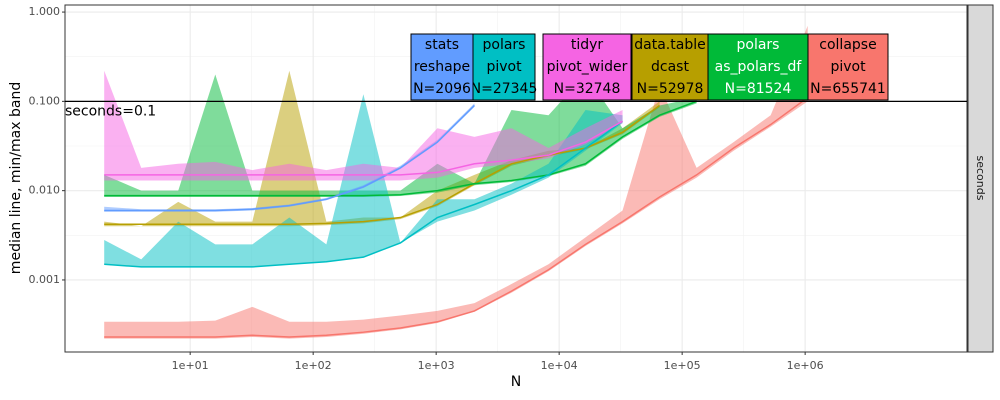 This screenshot has width=1000, height=400. I want to click on facet-strip, so click(980, 178).